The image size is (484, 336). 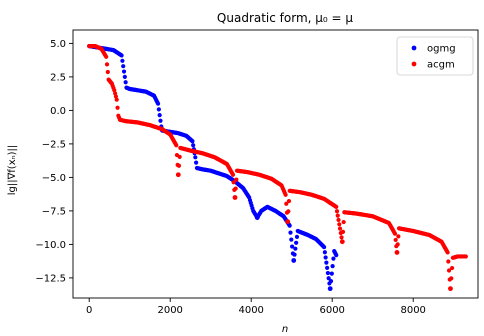 I want to click on y-tick-label: −5.0, so click(x=54, y=178).